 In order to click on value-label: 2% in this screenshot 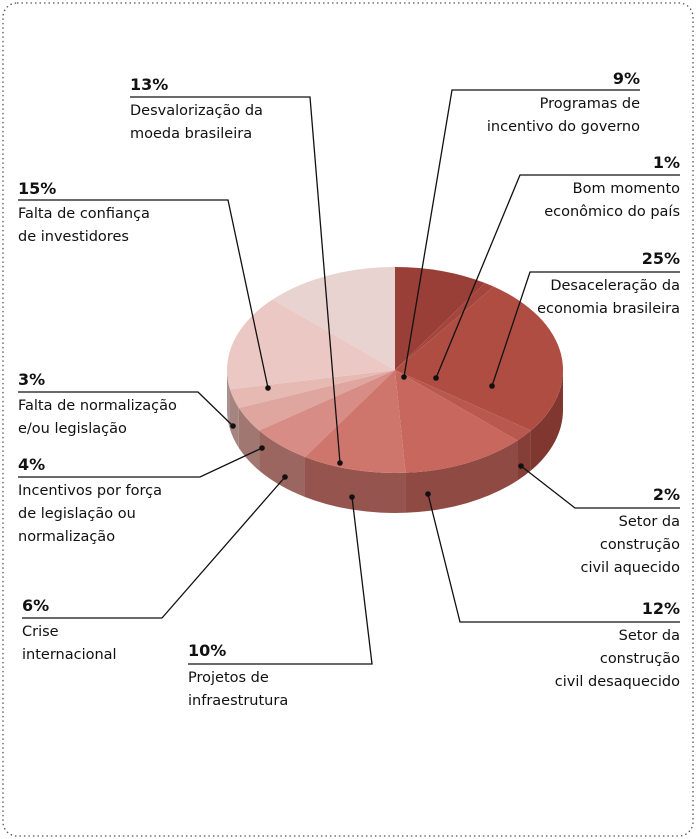, I will do `click(666, 494)`.